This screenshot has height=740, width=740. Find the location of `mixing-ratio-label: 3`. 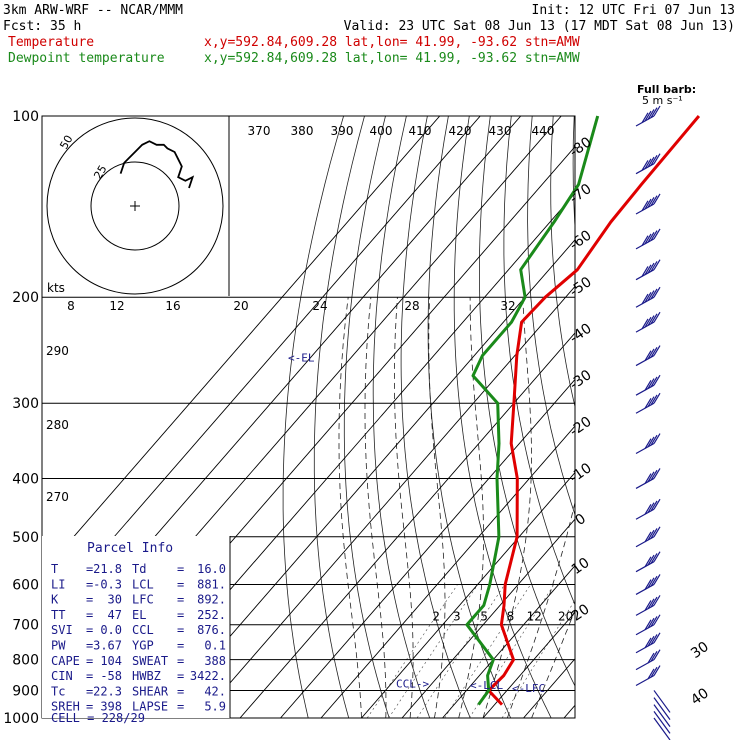

mixing-ratio-label: 3 is located at coordinates (457, 617).